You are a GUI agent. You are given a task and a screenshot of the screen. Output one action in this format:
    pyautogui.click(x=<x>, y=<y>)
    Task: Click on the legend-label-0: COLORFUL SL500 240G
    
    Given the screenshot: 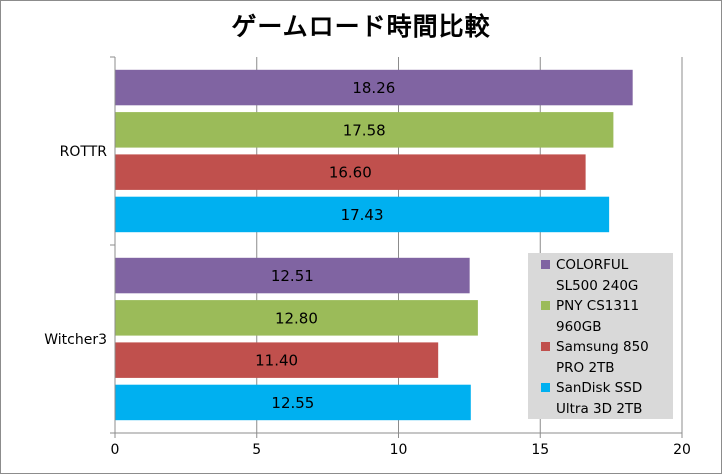 What is the action you would take?
    pyautogui.click(x=597, y=275)
    